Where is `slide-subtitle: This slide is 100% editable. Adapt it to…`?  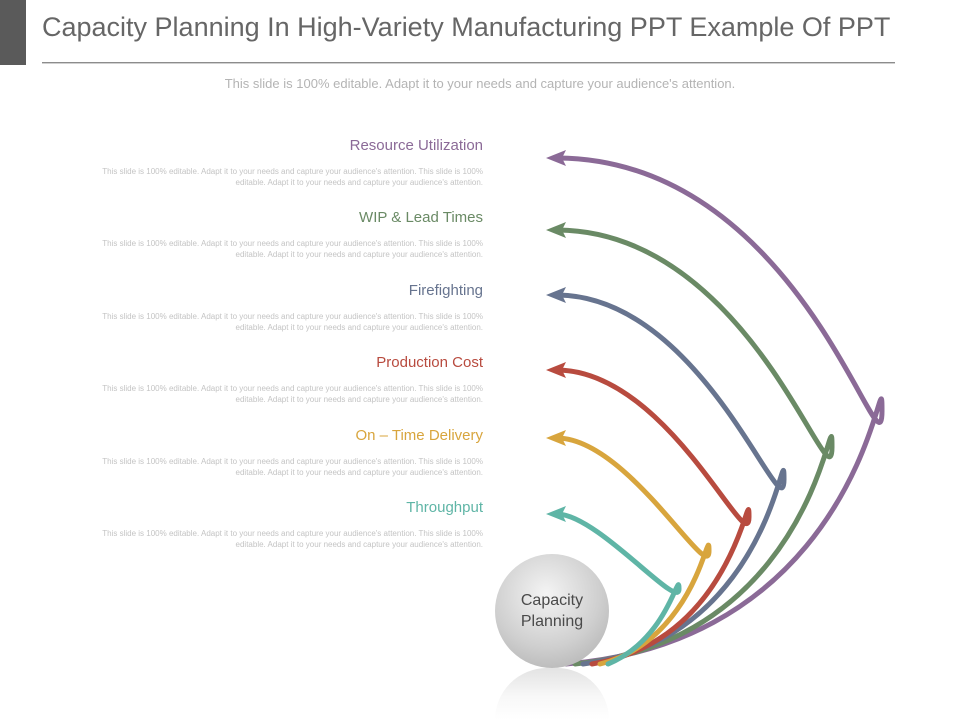 slide-subtitle: This slide is 100% editable. Adapt it to… is located at coordinates (480, 83).